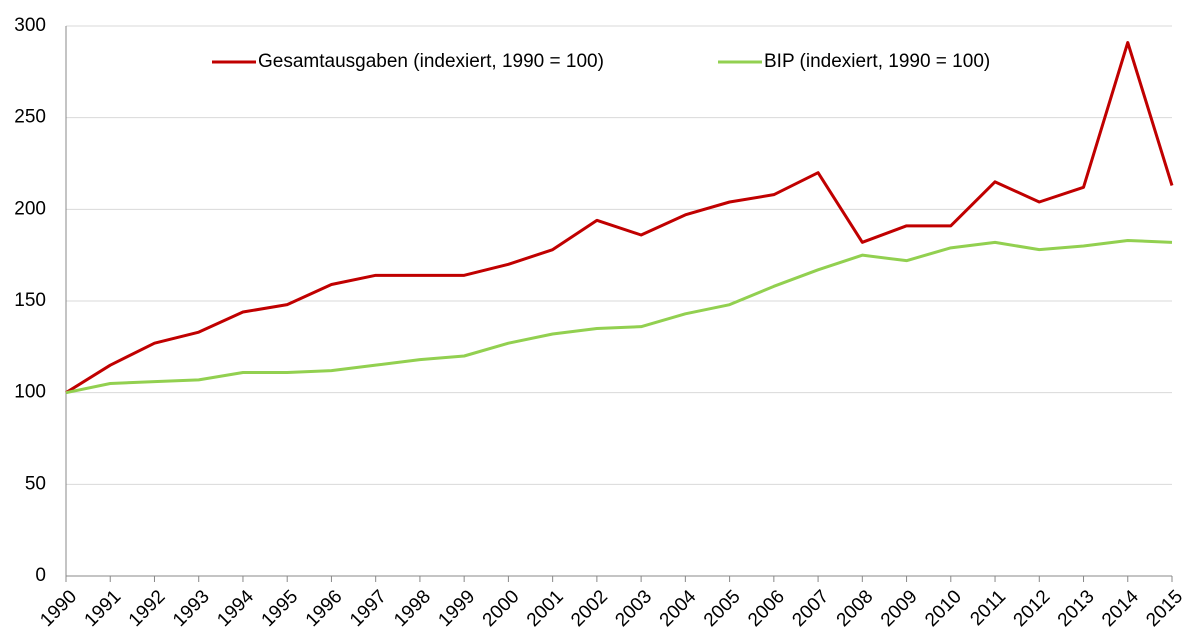 The image size is (1184, 642). Describe the element at coordinates (766, 608) in the screenshot. I see `x-tick-label: 2006` at that location.